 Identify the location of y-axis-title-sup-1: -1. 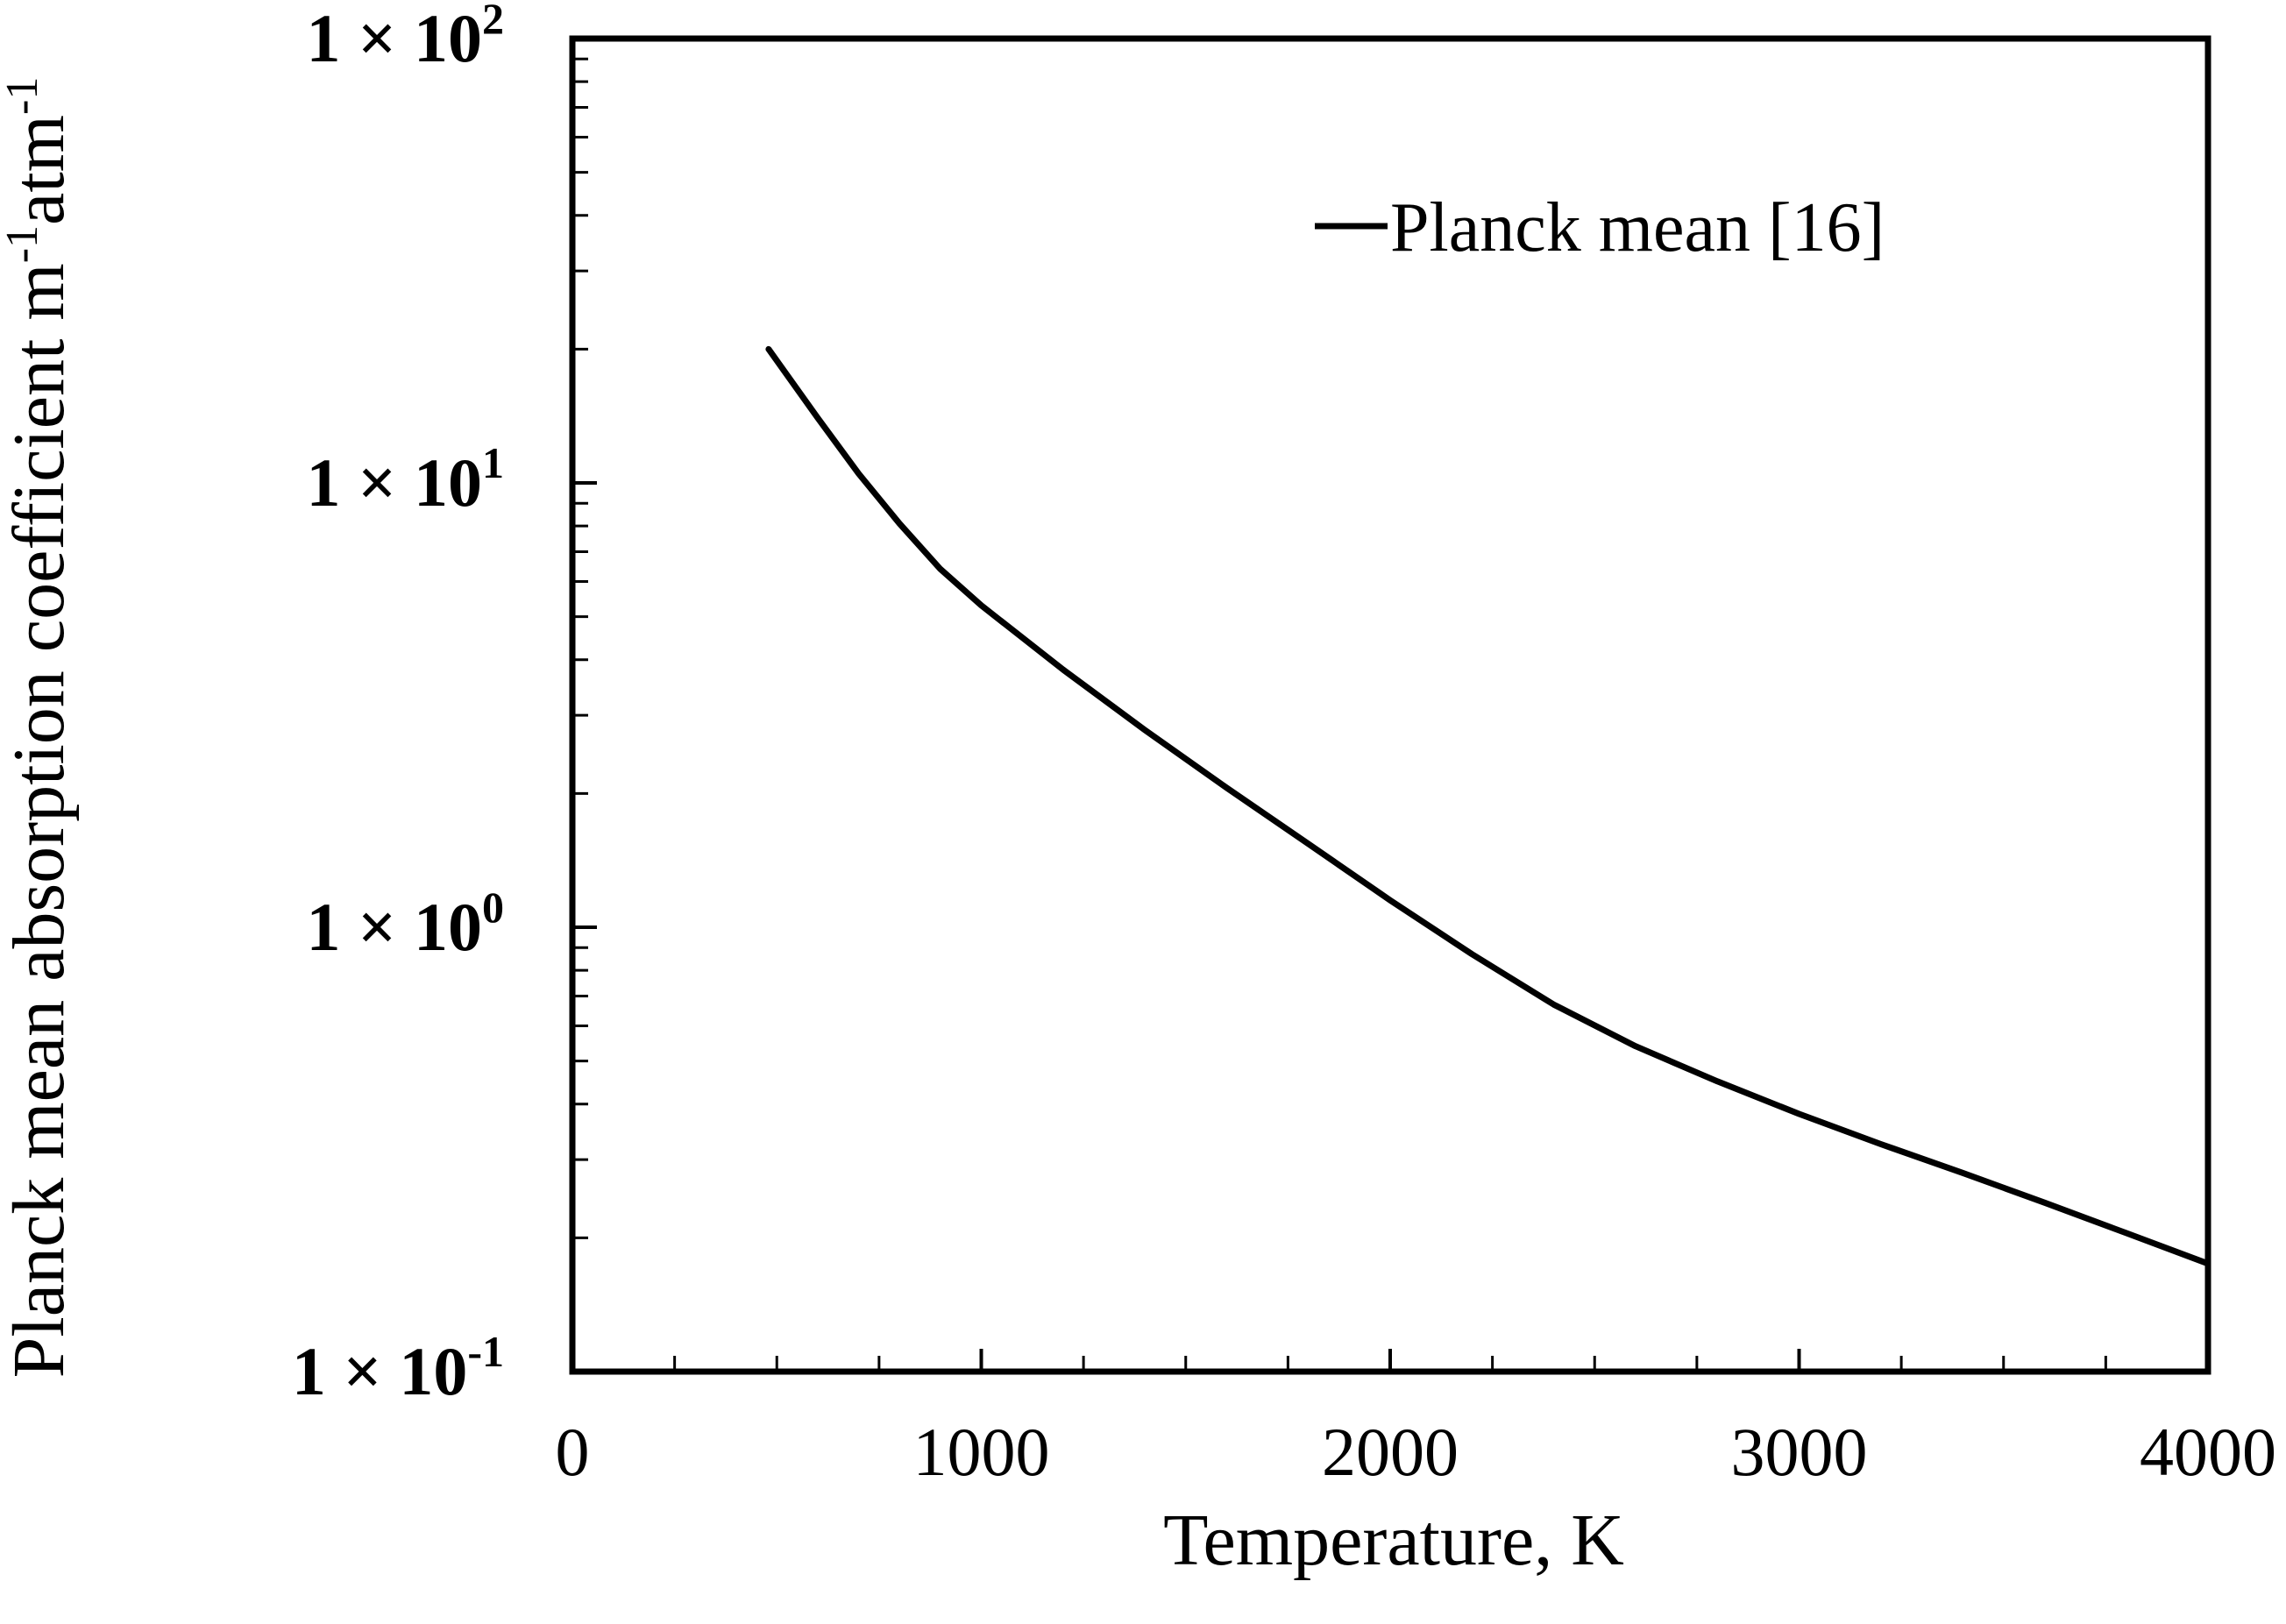
(23, 244).